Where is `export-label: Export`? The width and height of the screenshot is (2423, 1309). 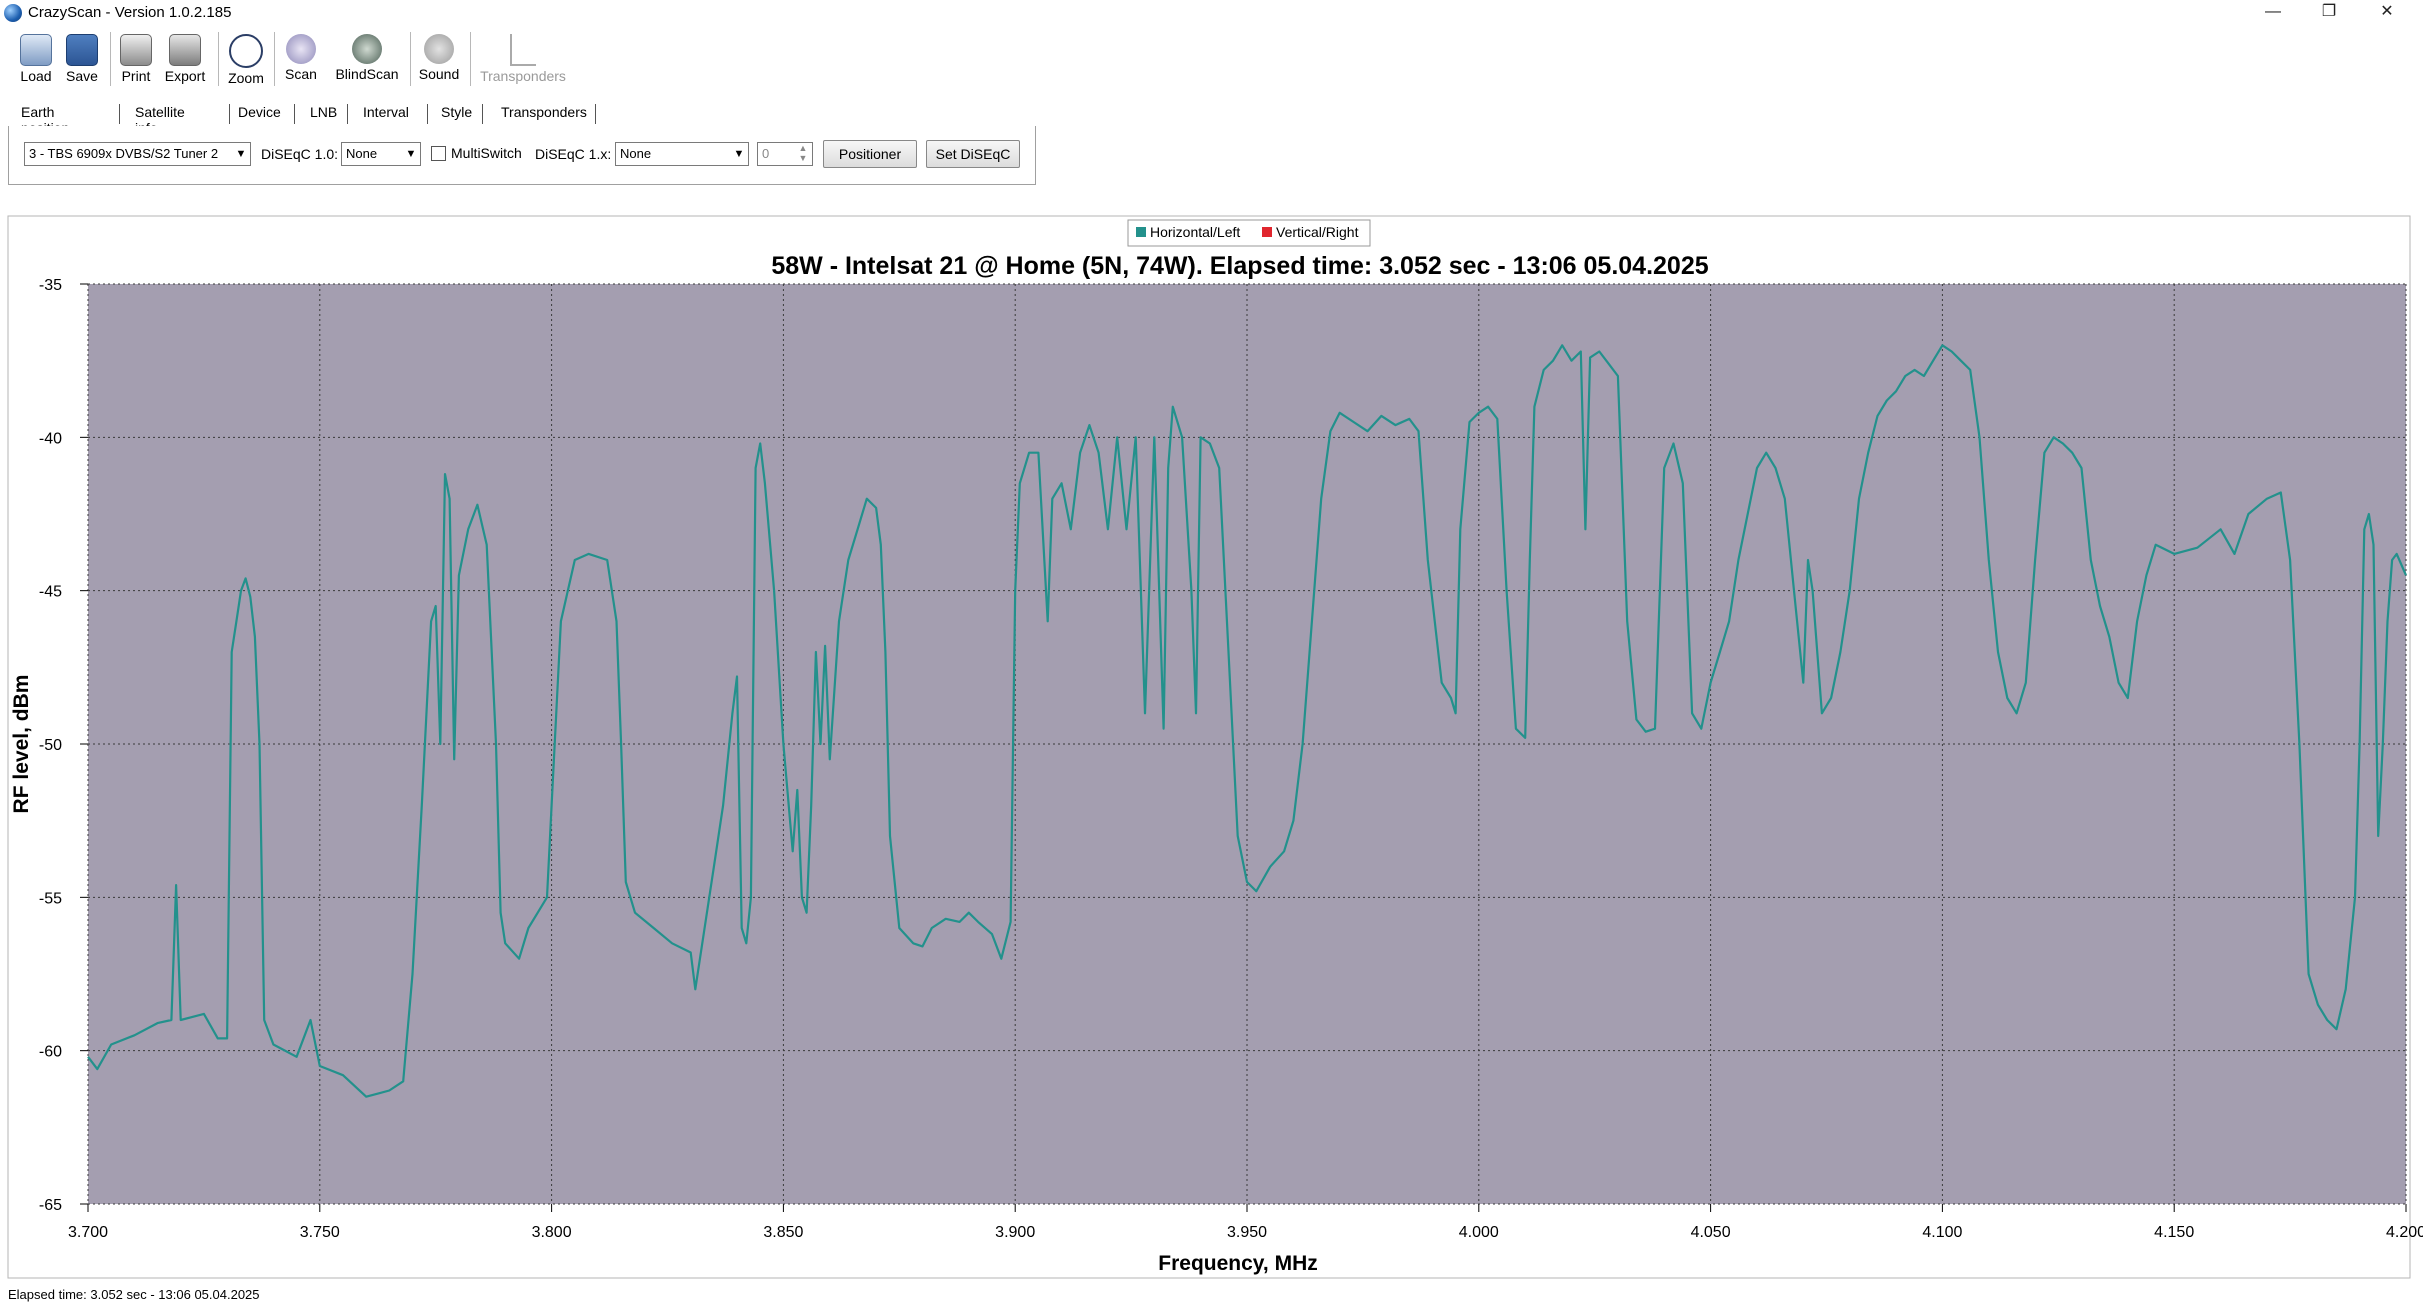
export-label: Export is located at coordinates (185, 76).